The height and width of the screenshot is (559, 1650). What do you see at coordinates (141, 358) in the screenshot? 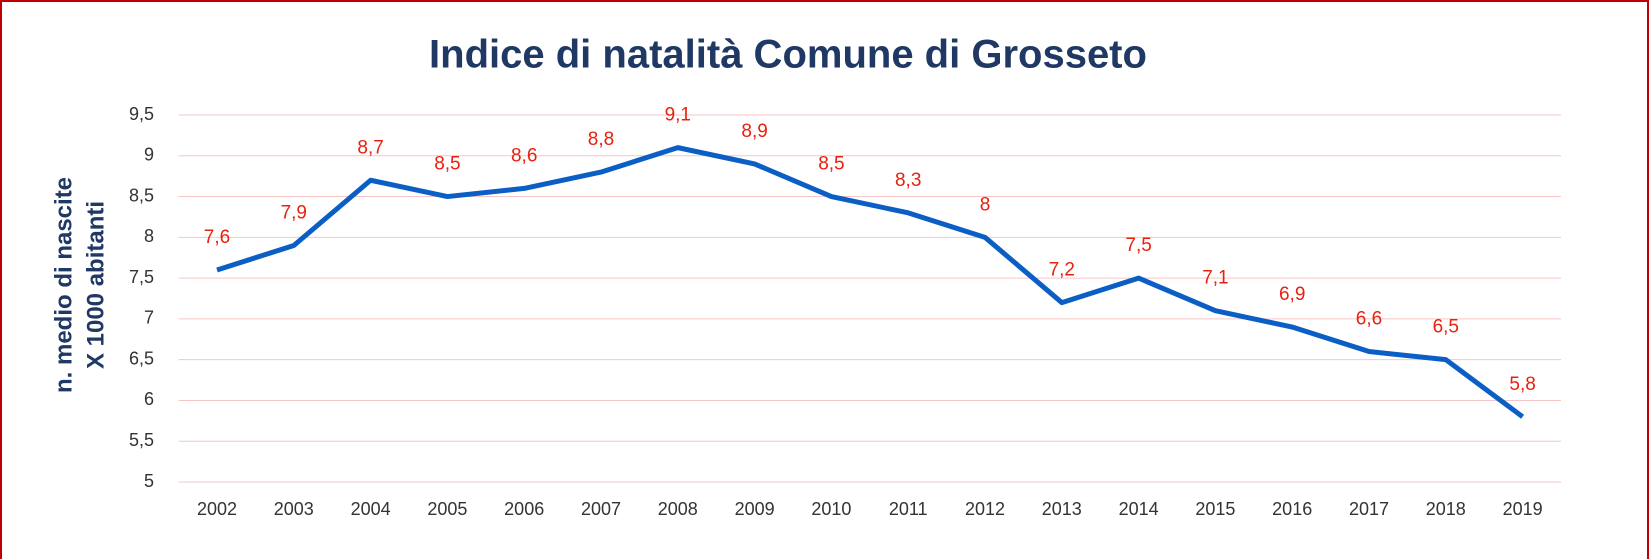
I see `y-tick-label: 6,5` at bounding box center [141, 358].